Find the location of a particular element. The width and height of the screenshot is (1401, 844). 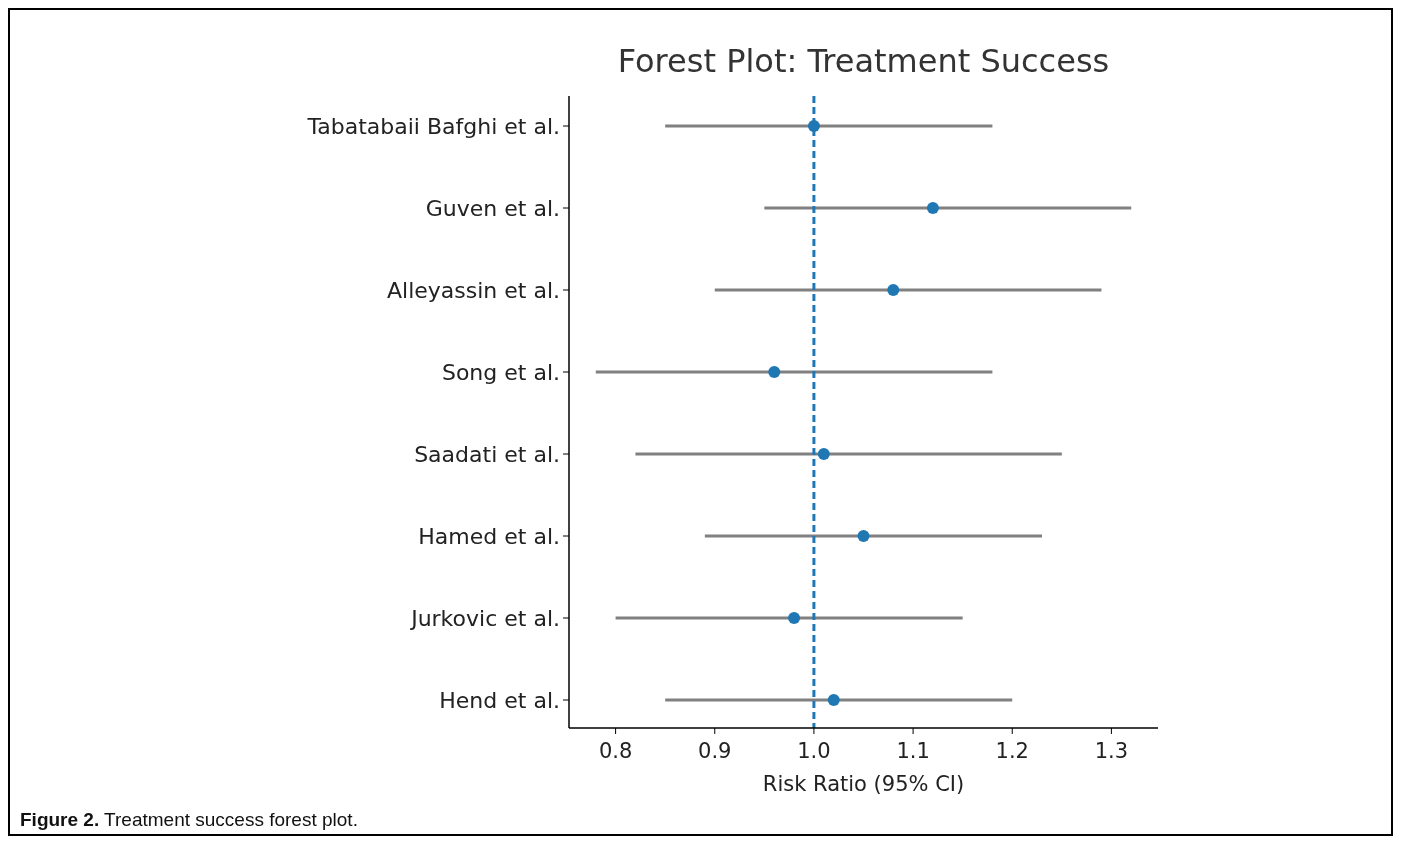

x-tick-label: 1.2 is located at coordinates (1012, 751).